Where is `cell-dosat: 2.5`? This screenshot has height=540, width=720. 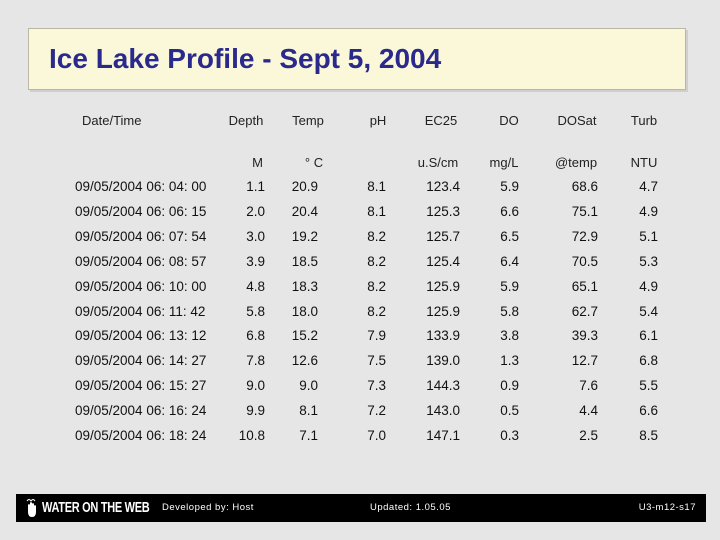
cell-dosat: 2.5 is located at coordinates (588, 435).